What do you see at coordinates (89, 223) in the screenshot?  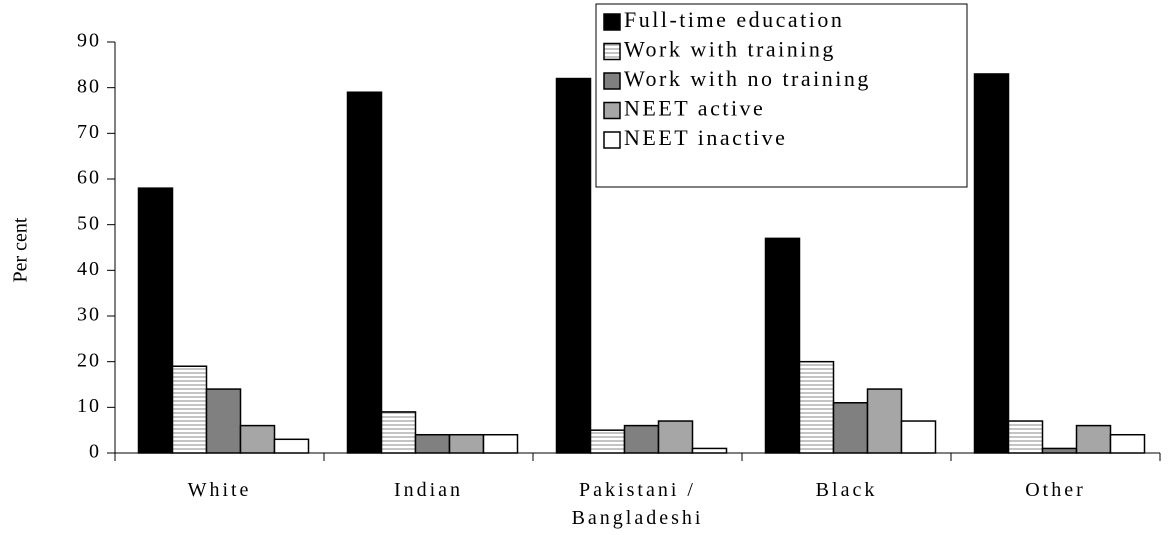 I see `y-tick-label: 50` at bounding box center [89, 223].